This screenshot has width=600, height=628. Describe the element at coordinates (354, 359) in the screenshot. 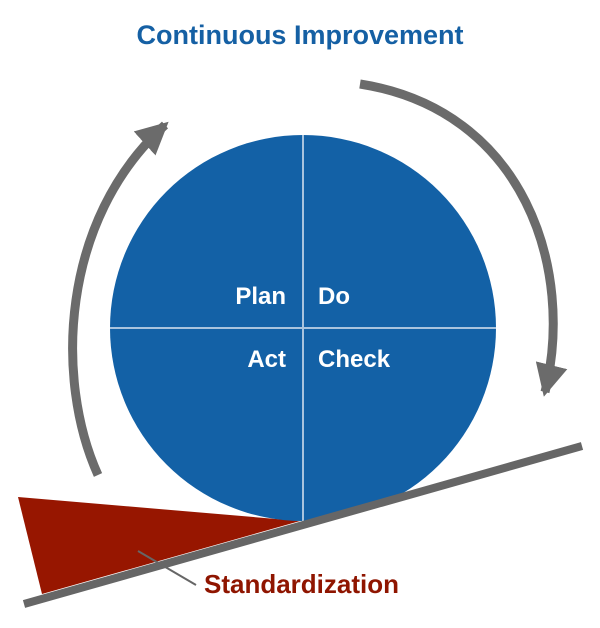

I see `quadrant-check-label: Check` at that location.